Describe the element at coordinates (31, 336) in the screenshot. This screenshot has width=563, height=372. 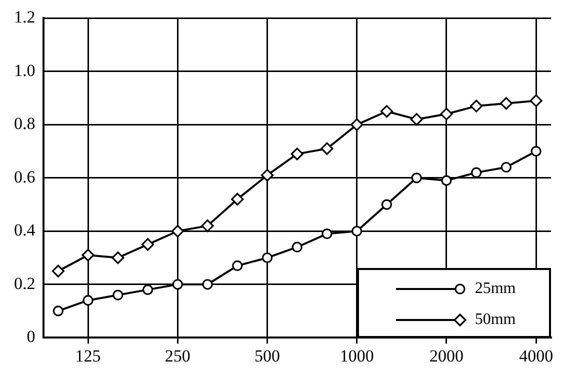
I see `y-tick-label: 0` at that location.